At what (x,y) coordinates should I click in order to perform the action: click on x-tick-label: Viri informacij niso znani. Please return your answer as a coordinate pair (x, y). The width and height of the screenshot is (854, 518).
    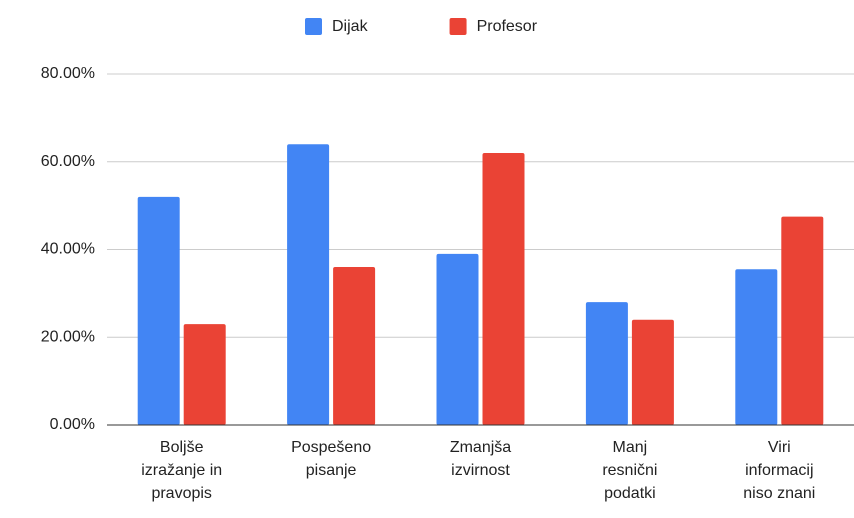
    Looking at the image, I should click on (779, 470).